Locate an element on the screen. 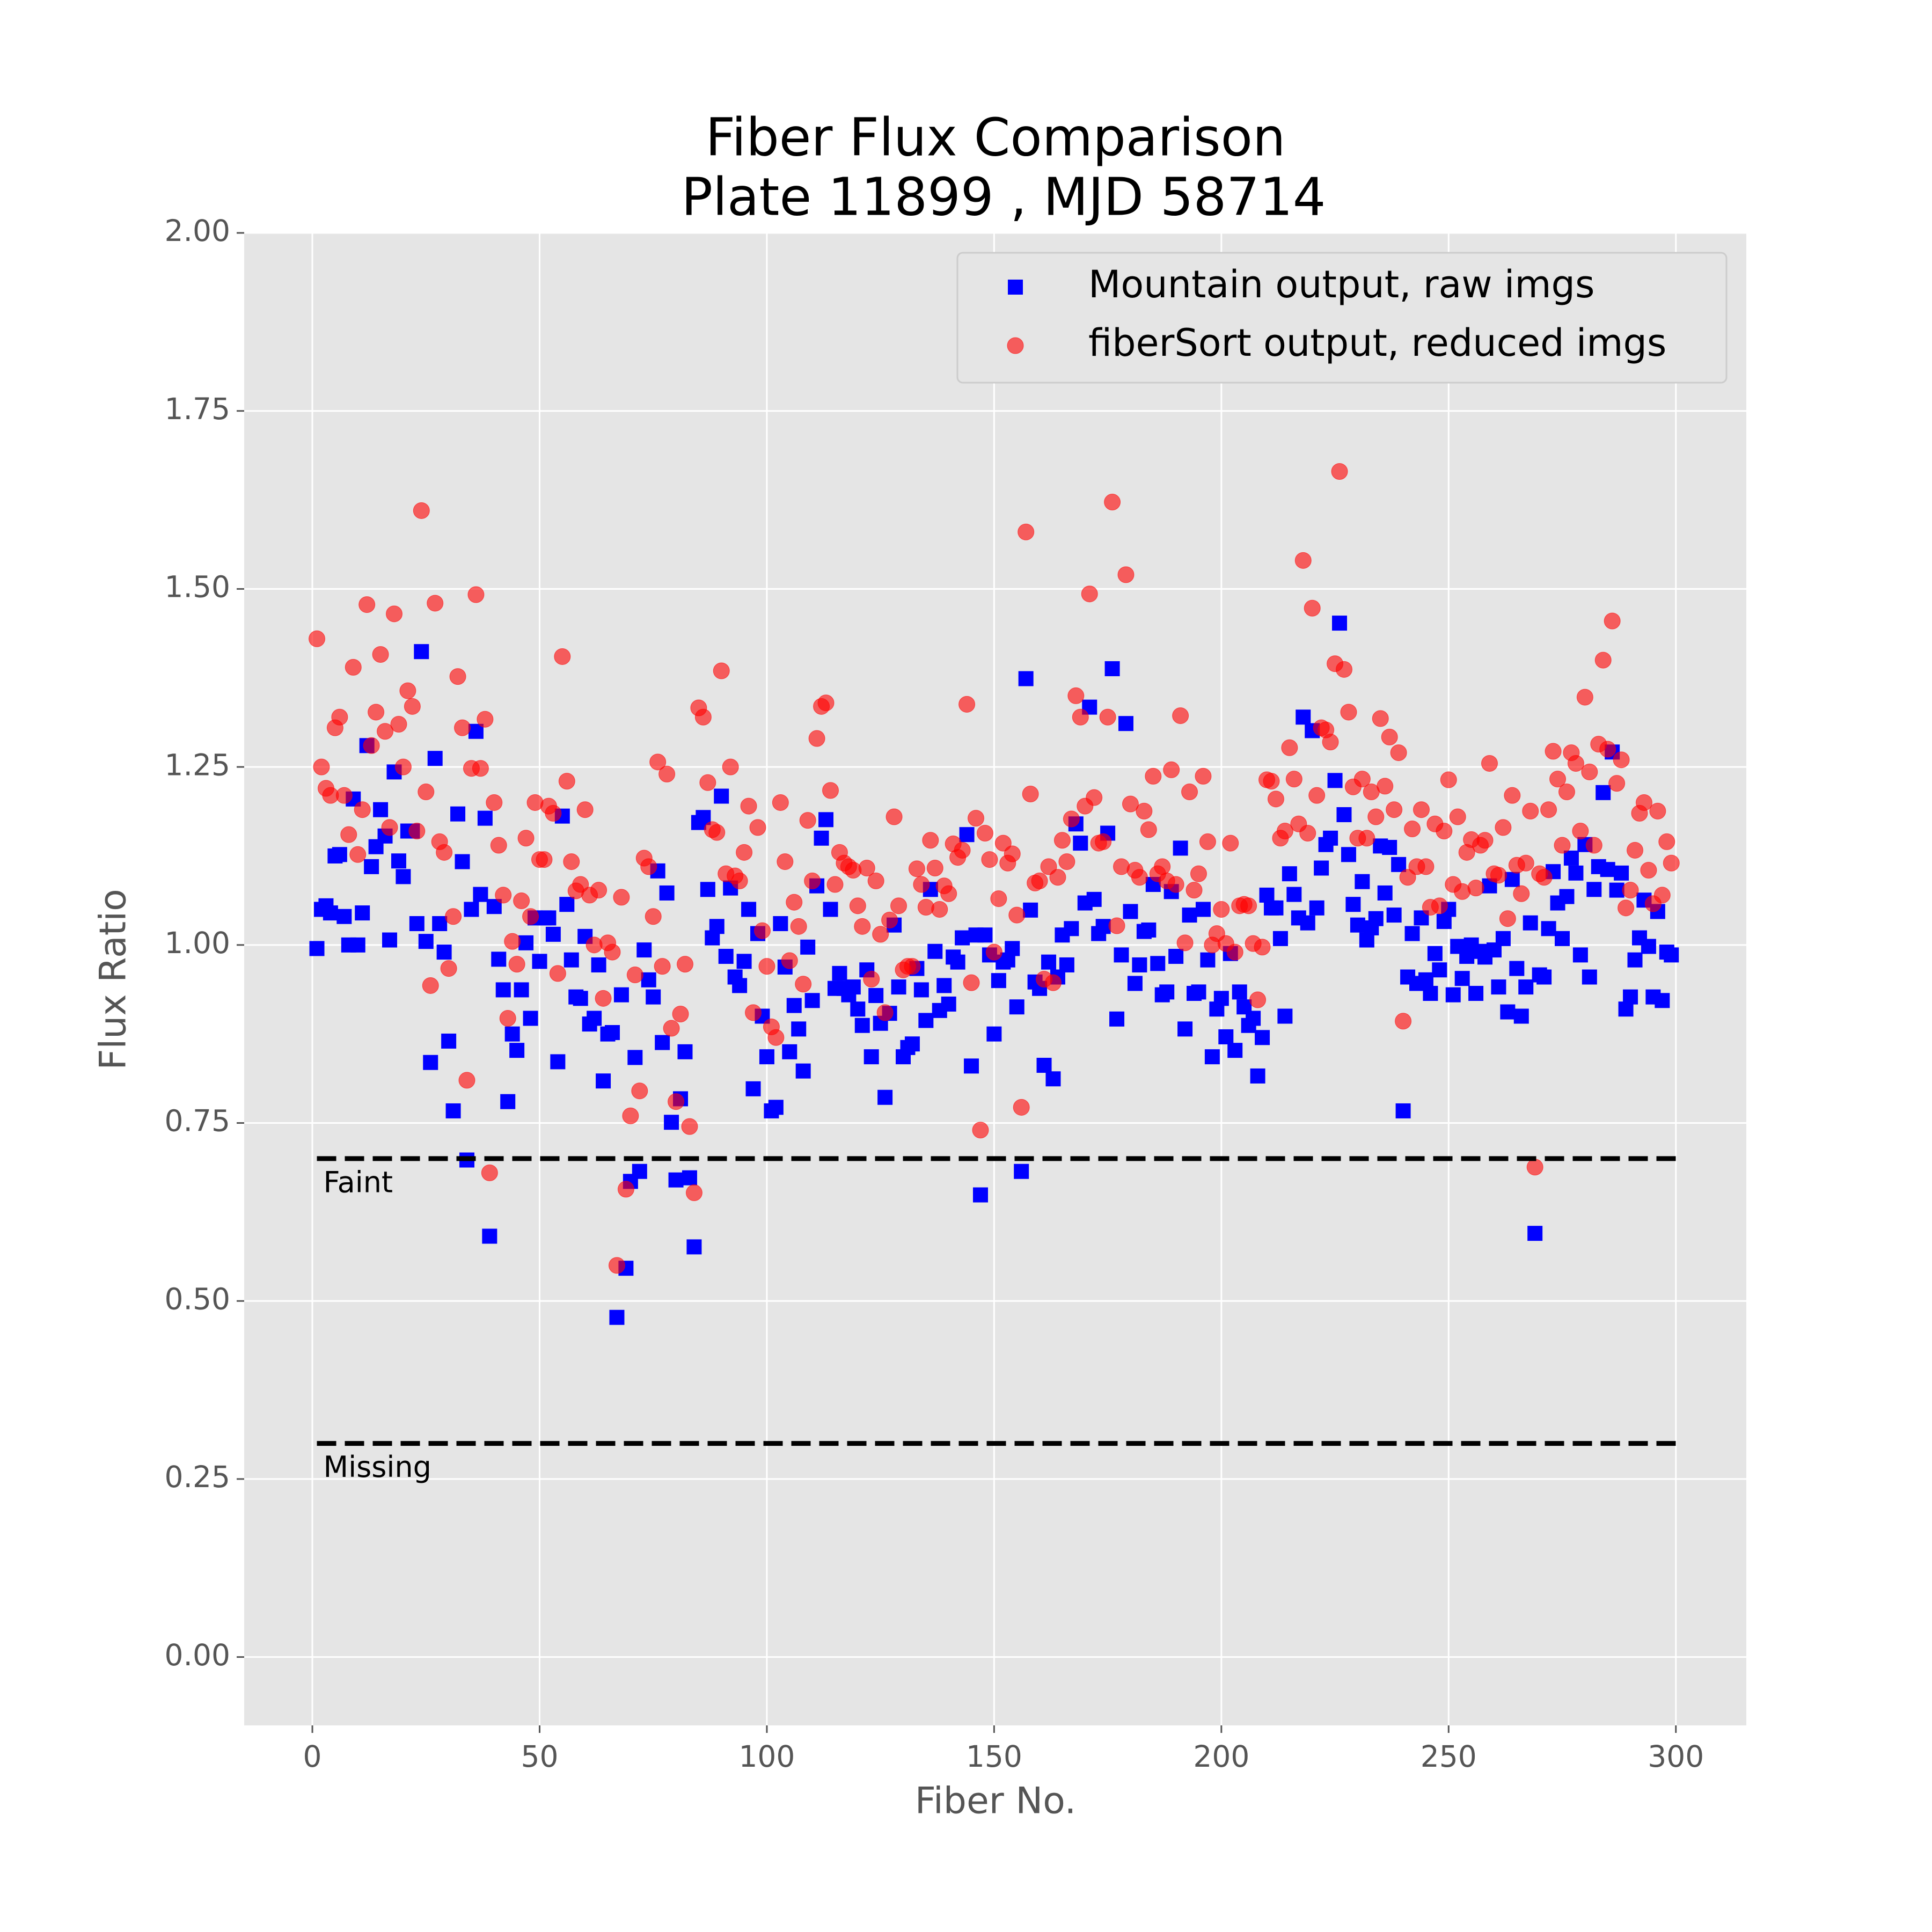  threshold-label: Missing is located at coordinates (377, 1467).